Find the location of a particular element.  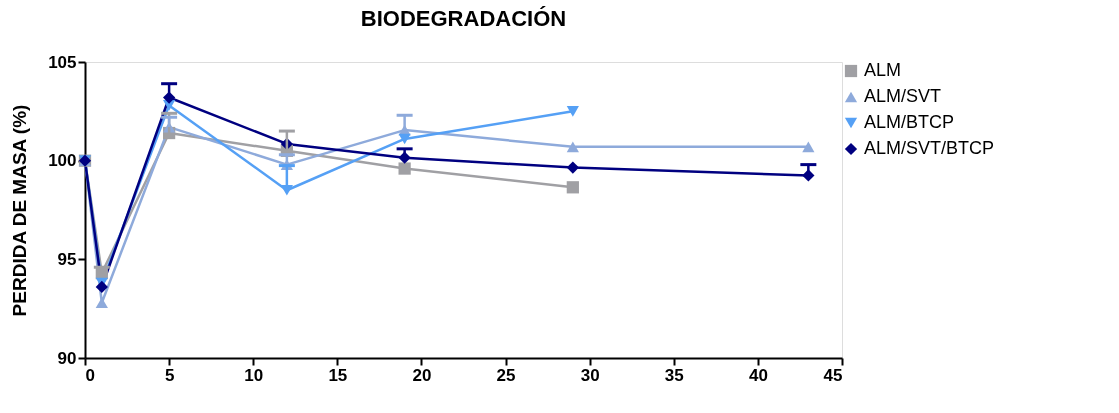

y-tick-label: 95 is located at coordinates (67, 259).